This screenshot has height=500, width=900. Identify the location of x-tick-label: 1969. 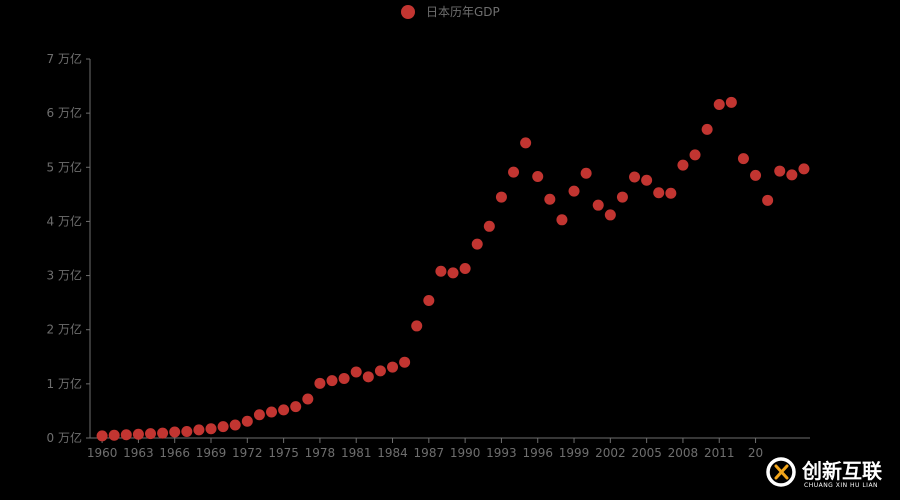
(211, 453).